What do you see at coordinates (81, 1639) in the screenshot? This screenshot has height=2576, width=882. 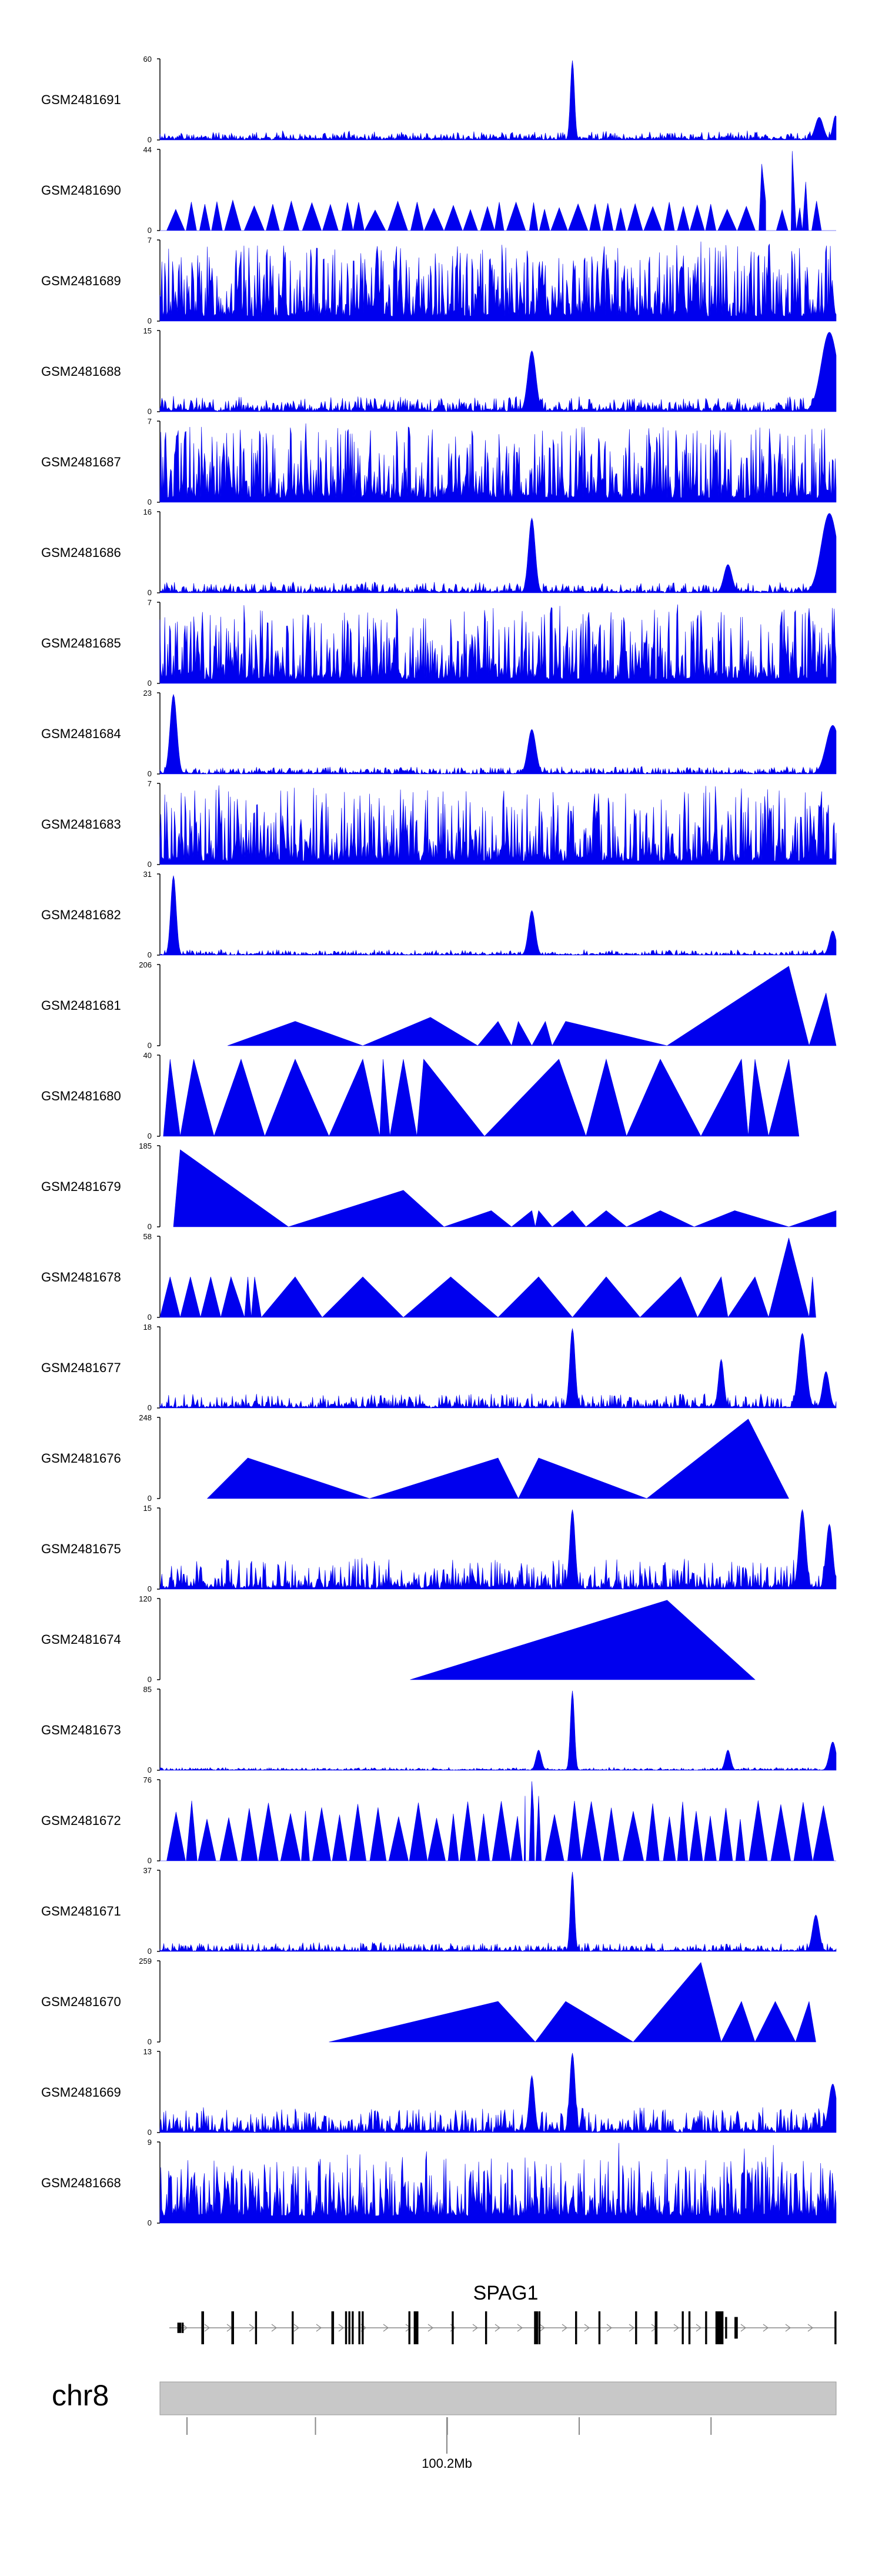 I see `track-label: GSM2481674` at bounding box center [81, 1639].